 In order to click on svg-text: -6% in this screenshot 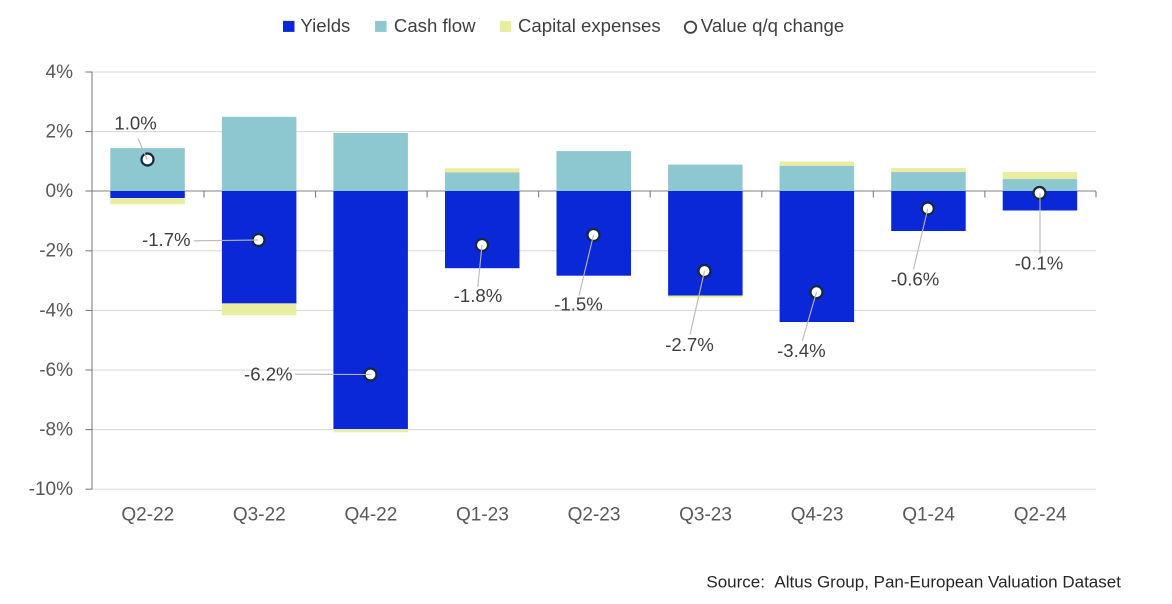, I will do `click(56, 370)`.